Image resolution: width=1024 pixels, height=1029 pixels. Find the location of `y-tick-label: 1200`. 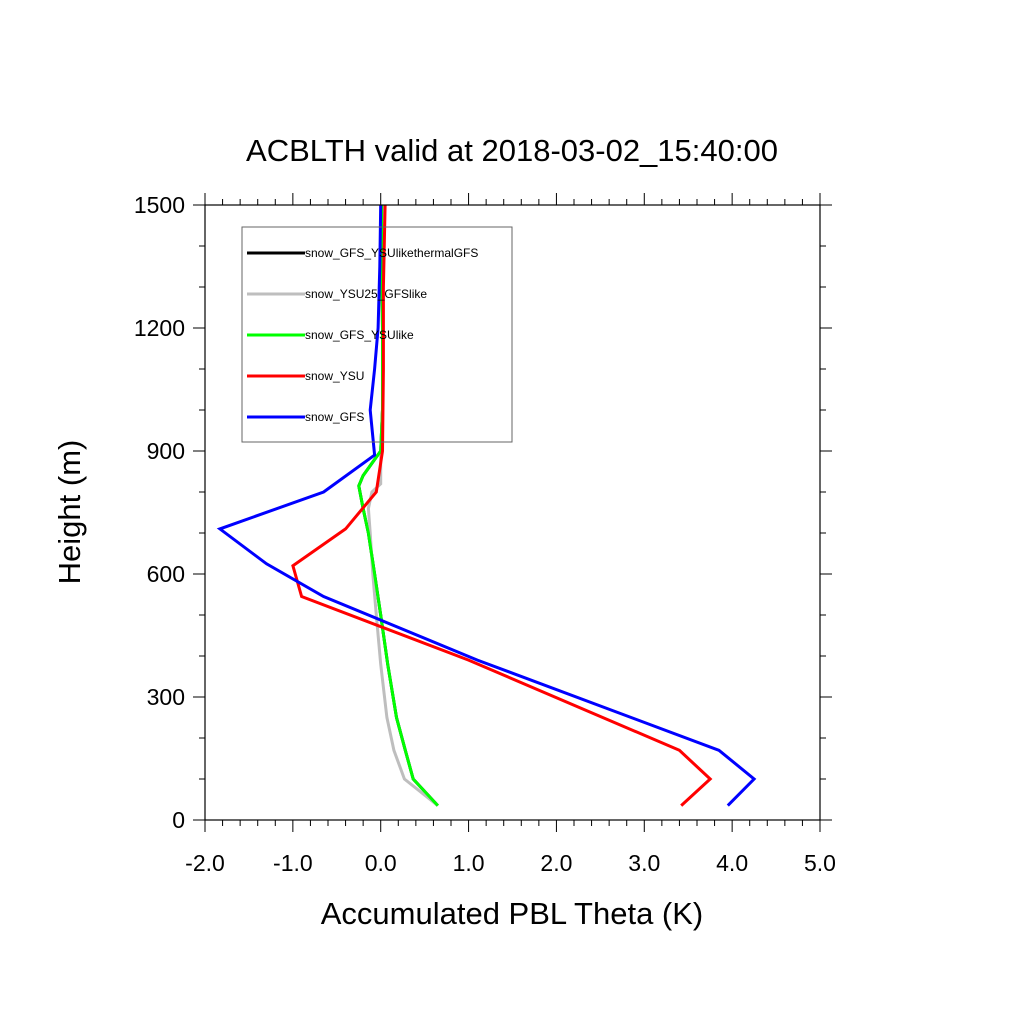

y-tick-label: 1200 is located at coordinates (159, 328).